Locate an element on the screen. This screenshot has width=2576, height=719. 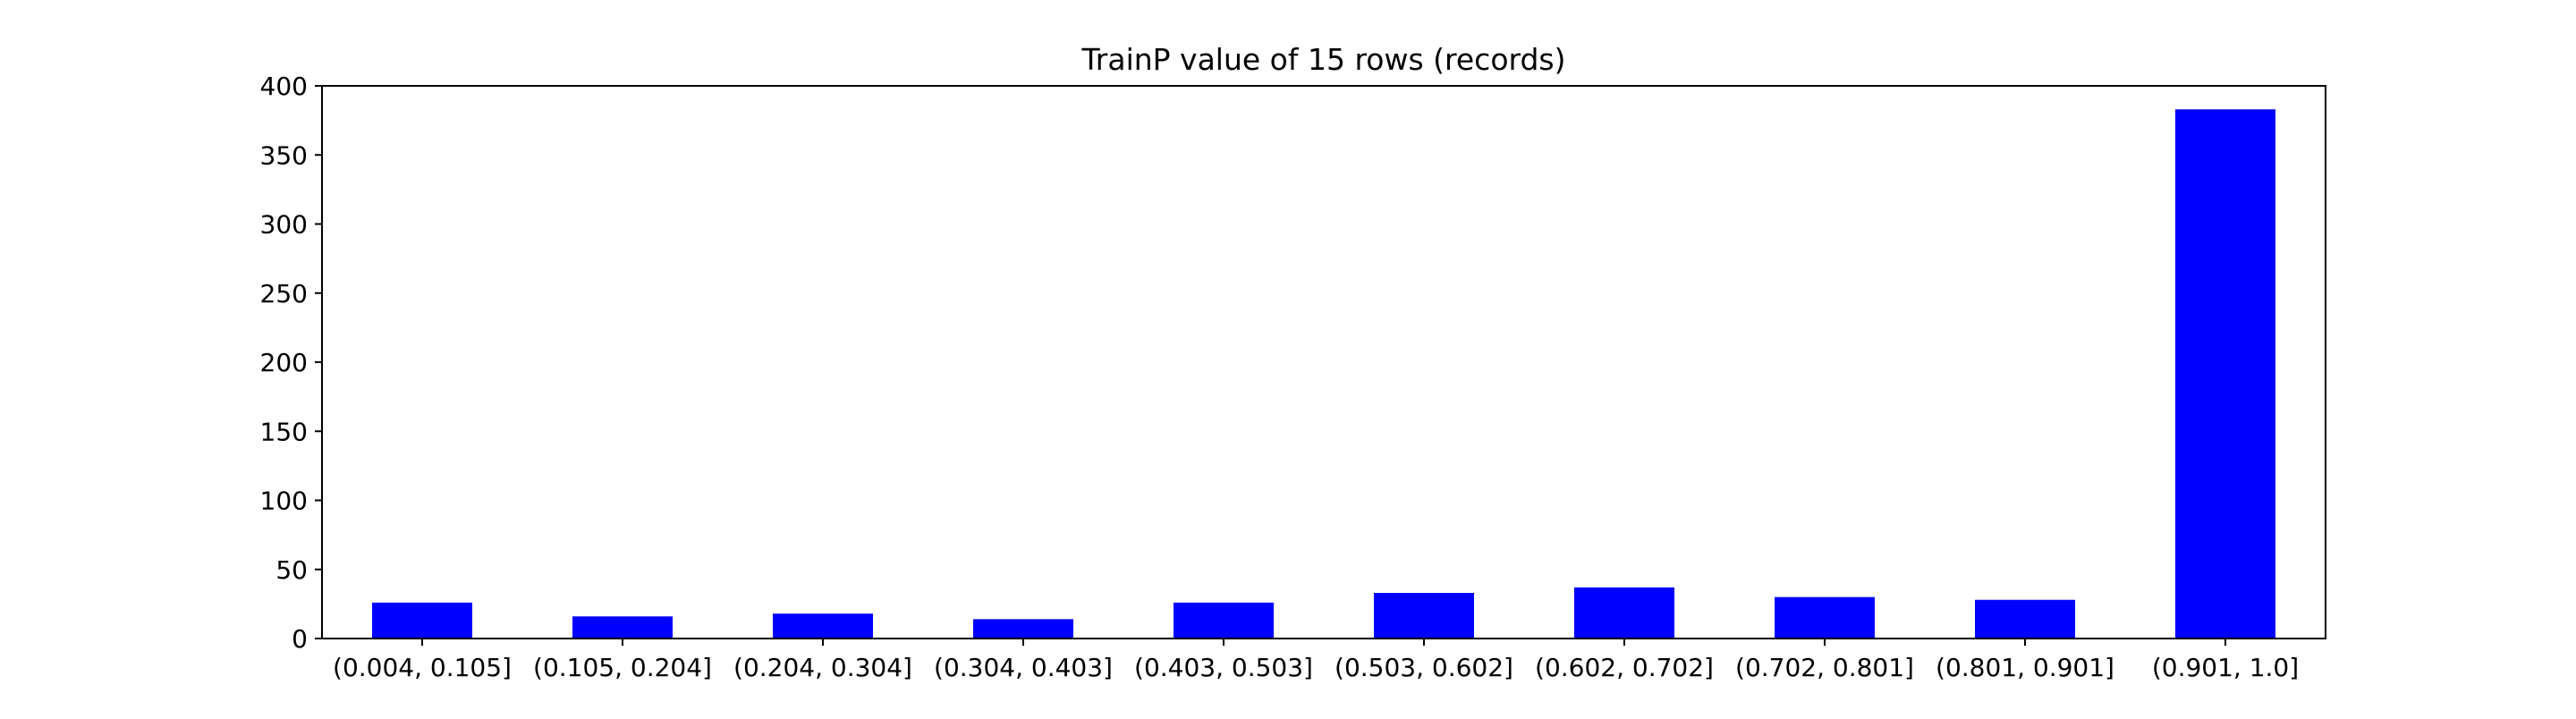
x-tick-label: (0.503, 0.602] is located at coordinates (1424, 667).